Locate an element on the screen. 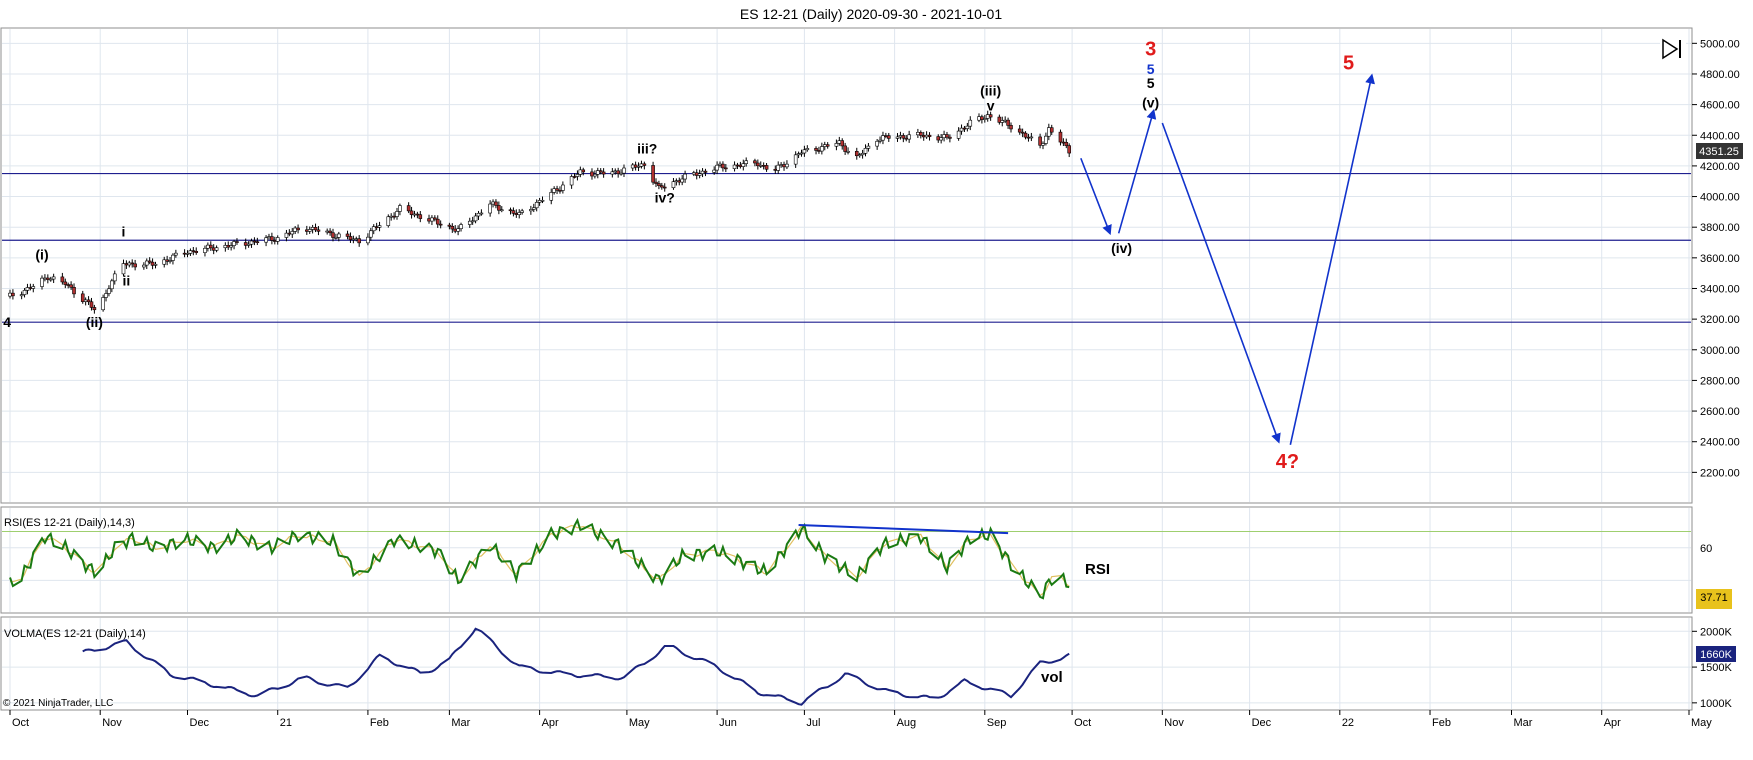 The width and height of the screenshot is (1753, 760). price-y-tick-label: 2200.00 is located at coordinates (1720, 473).